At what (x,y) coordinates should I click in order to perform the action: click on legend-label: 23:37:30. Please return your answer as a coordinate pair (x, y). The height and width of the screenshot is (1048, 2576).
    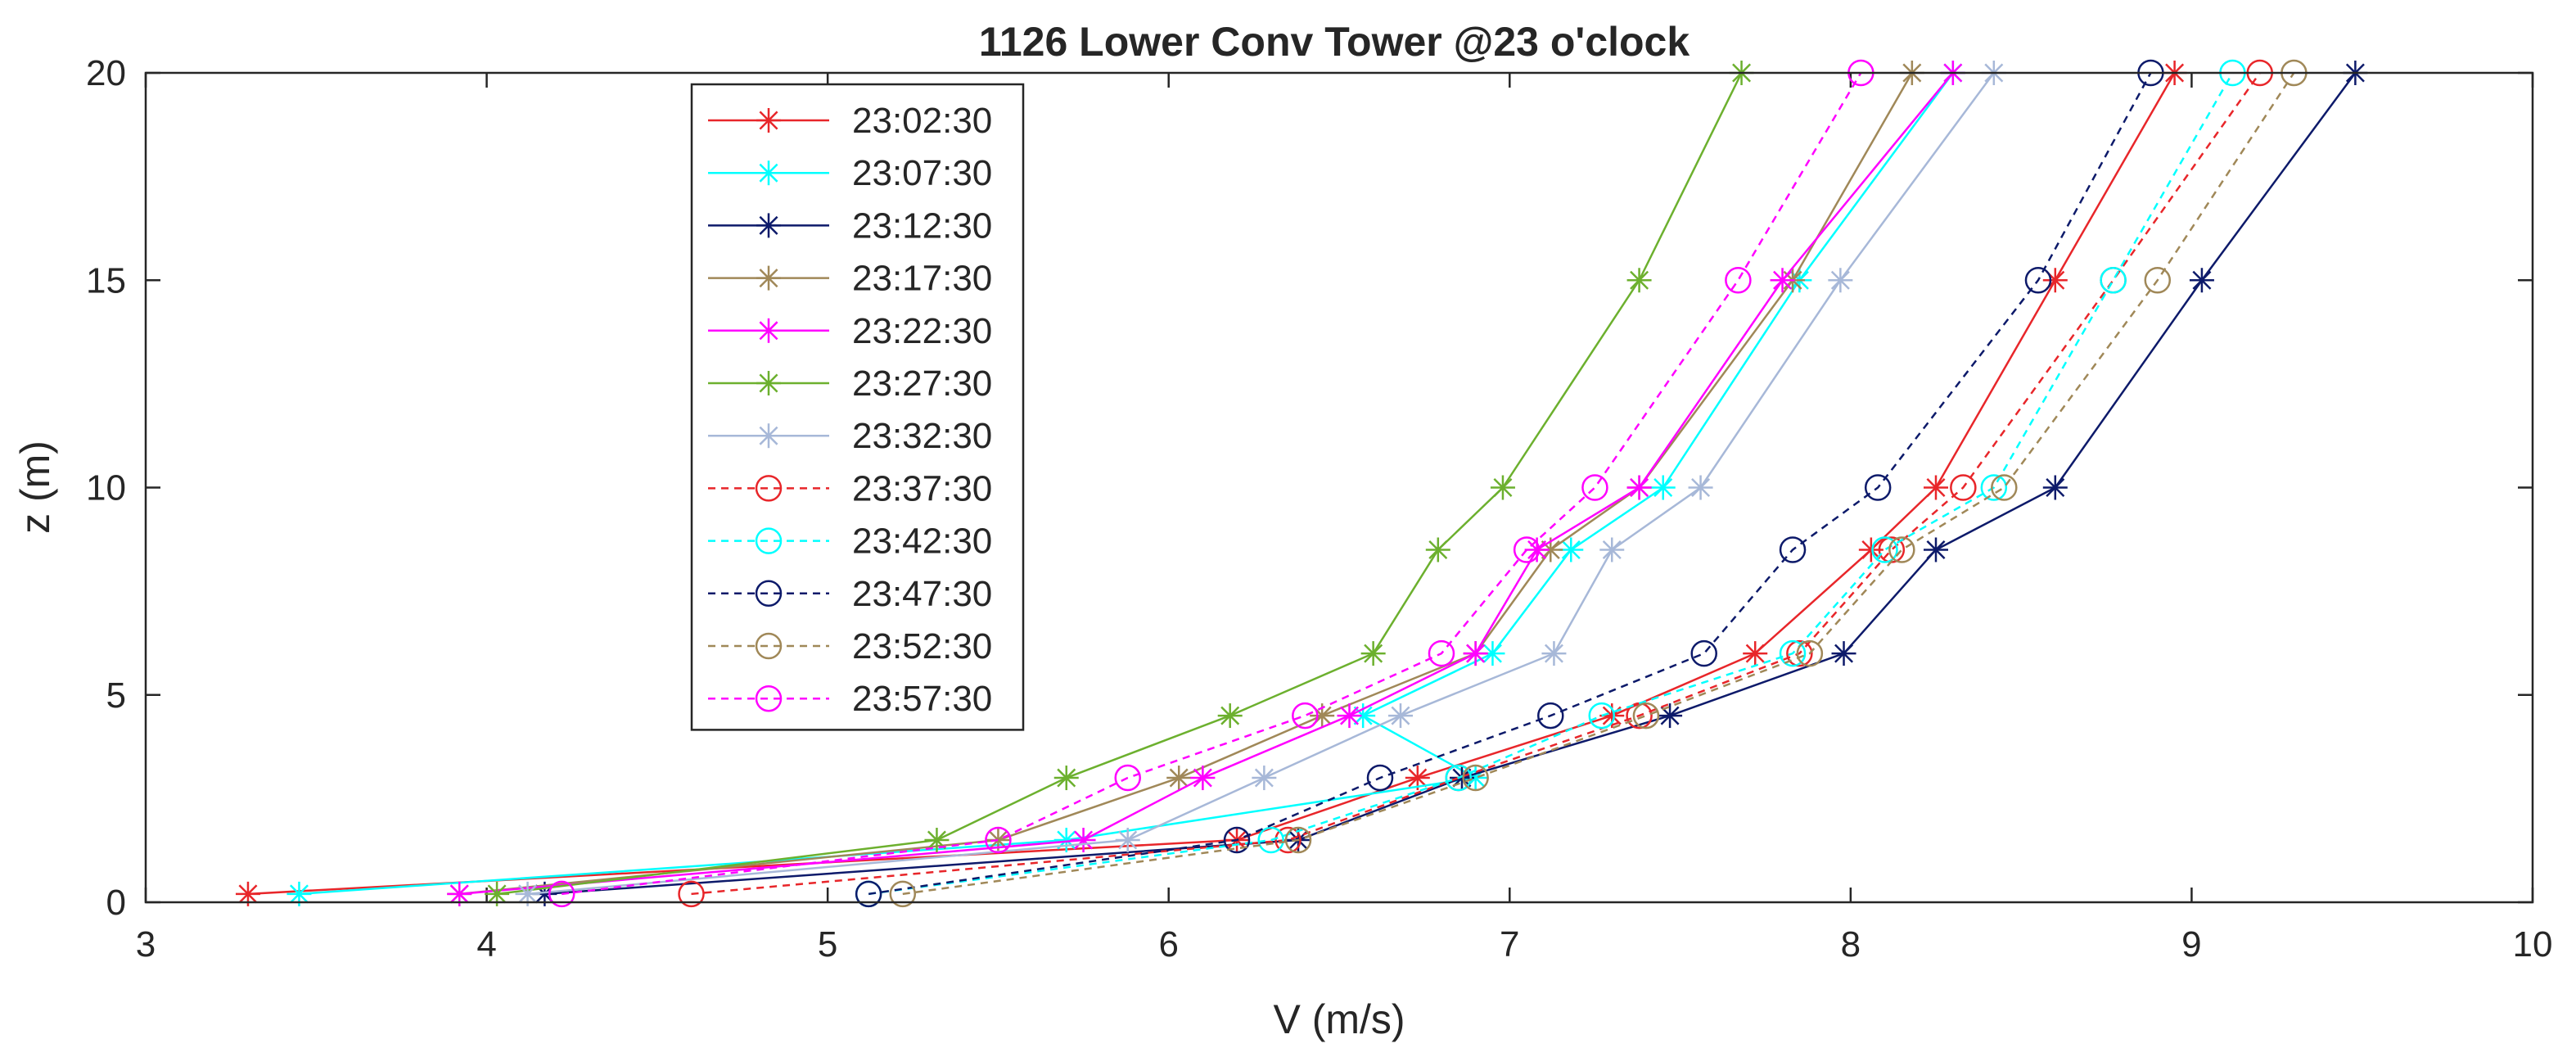
    Looking at the image, I should click on (922, 488).